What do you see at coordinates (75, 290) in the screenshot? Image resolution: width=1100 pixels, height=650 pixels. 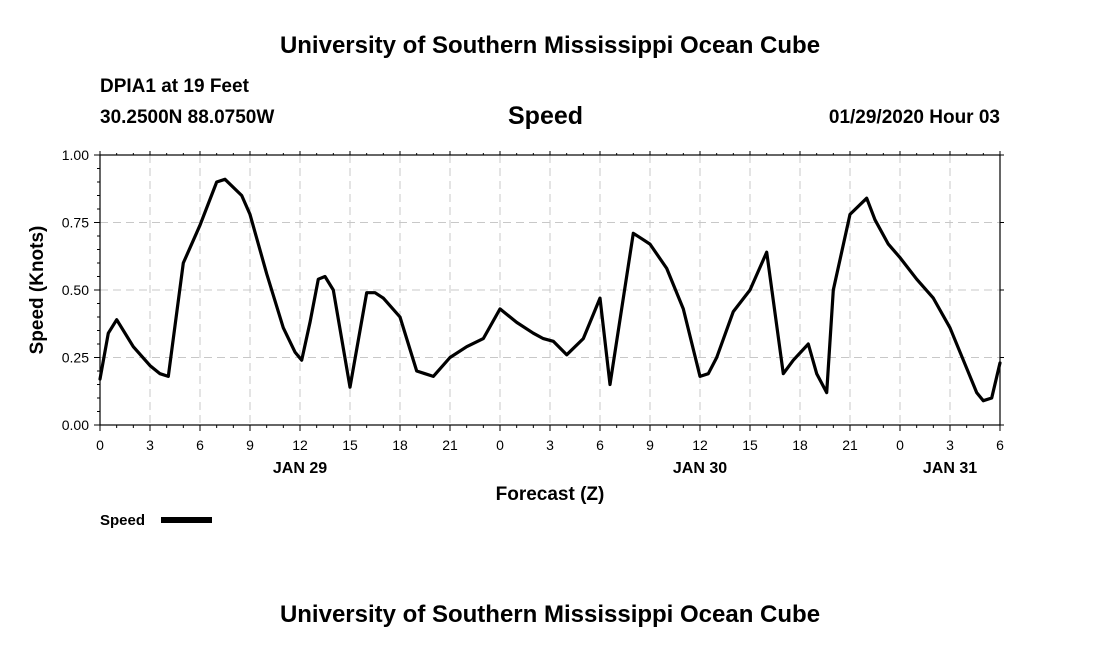 I see `y-tick-label: 0.50` at bounding box center [75, 290].